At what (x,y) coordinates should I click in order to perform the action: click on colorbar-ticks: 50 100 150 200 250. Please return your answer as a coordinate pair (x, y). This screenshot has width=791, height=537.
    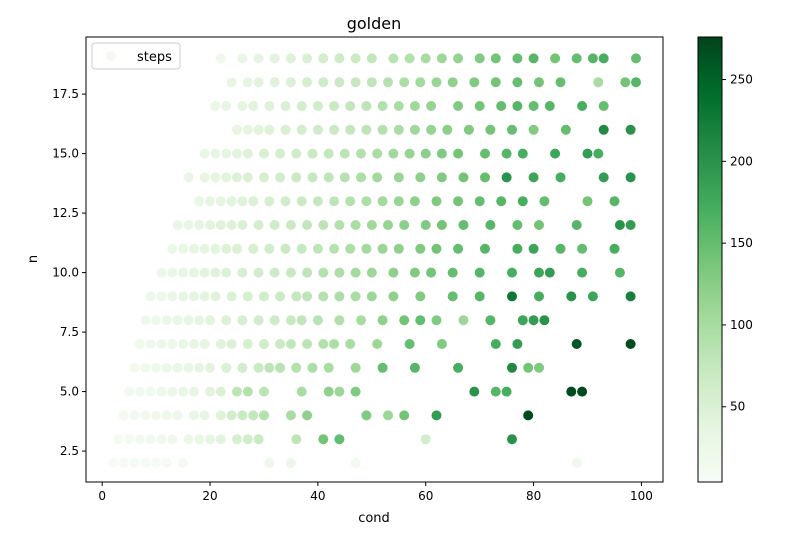
    Looking at the image, I should click on (737, 243).